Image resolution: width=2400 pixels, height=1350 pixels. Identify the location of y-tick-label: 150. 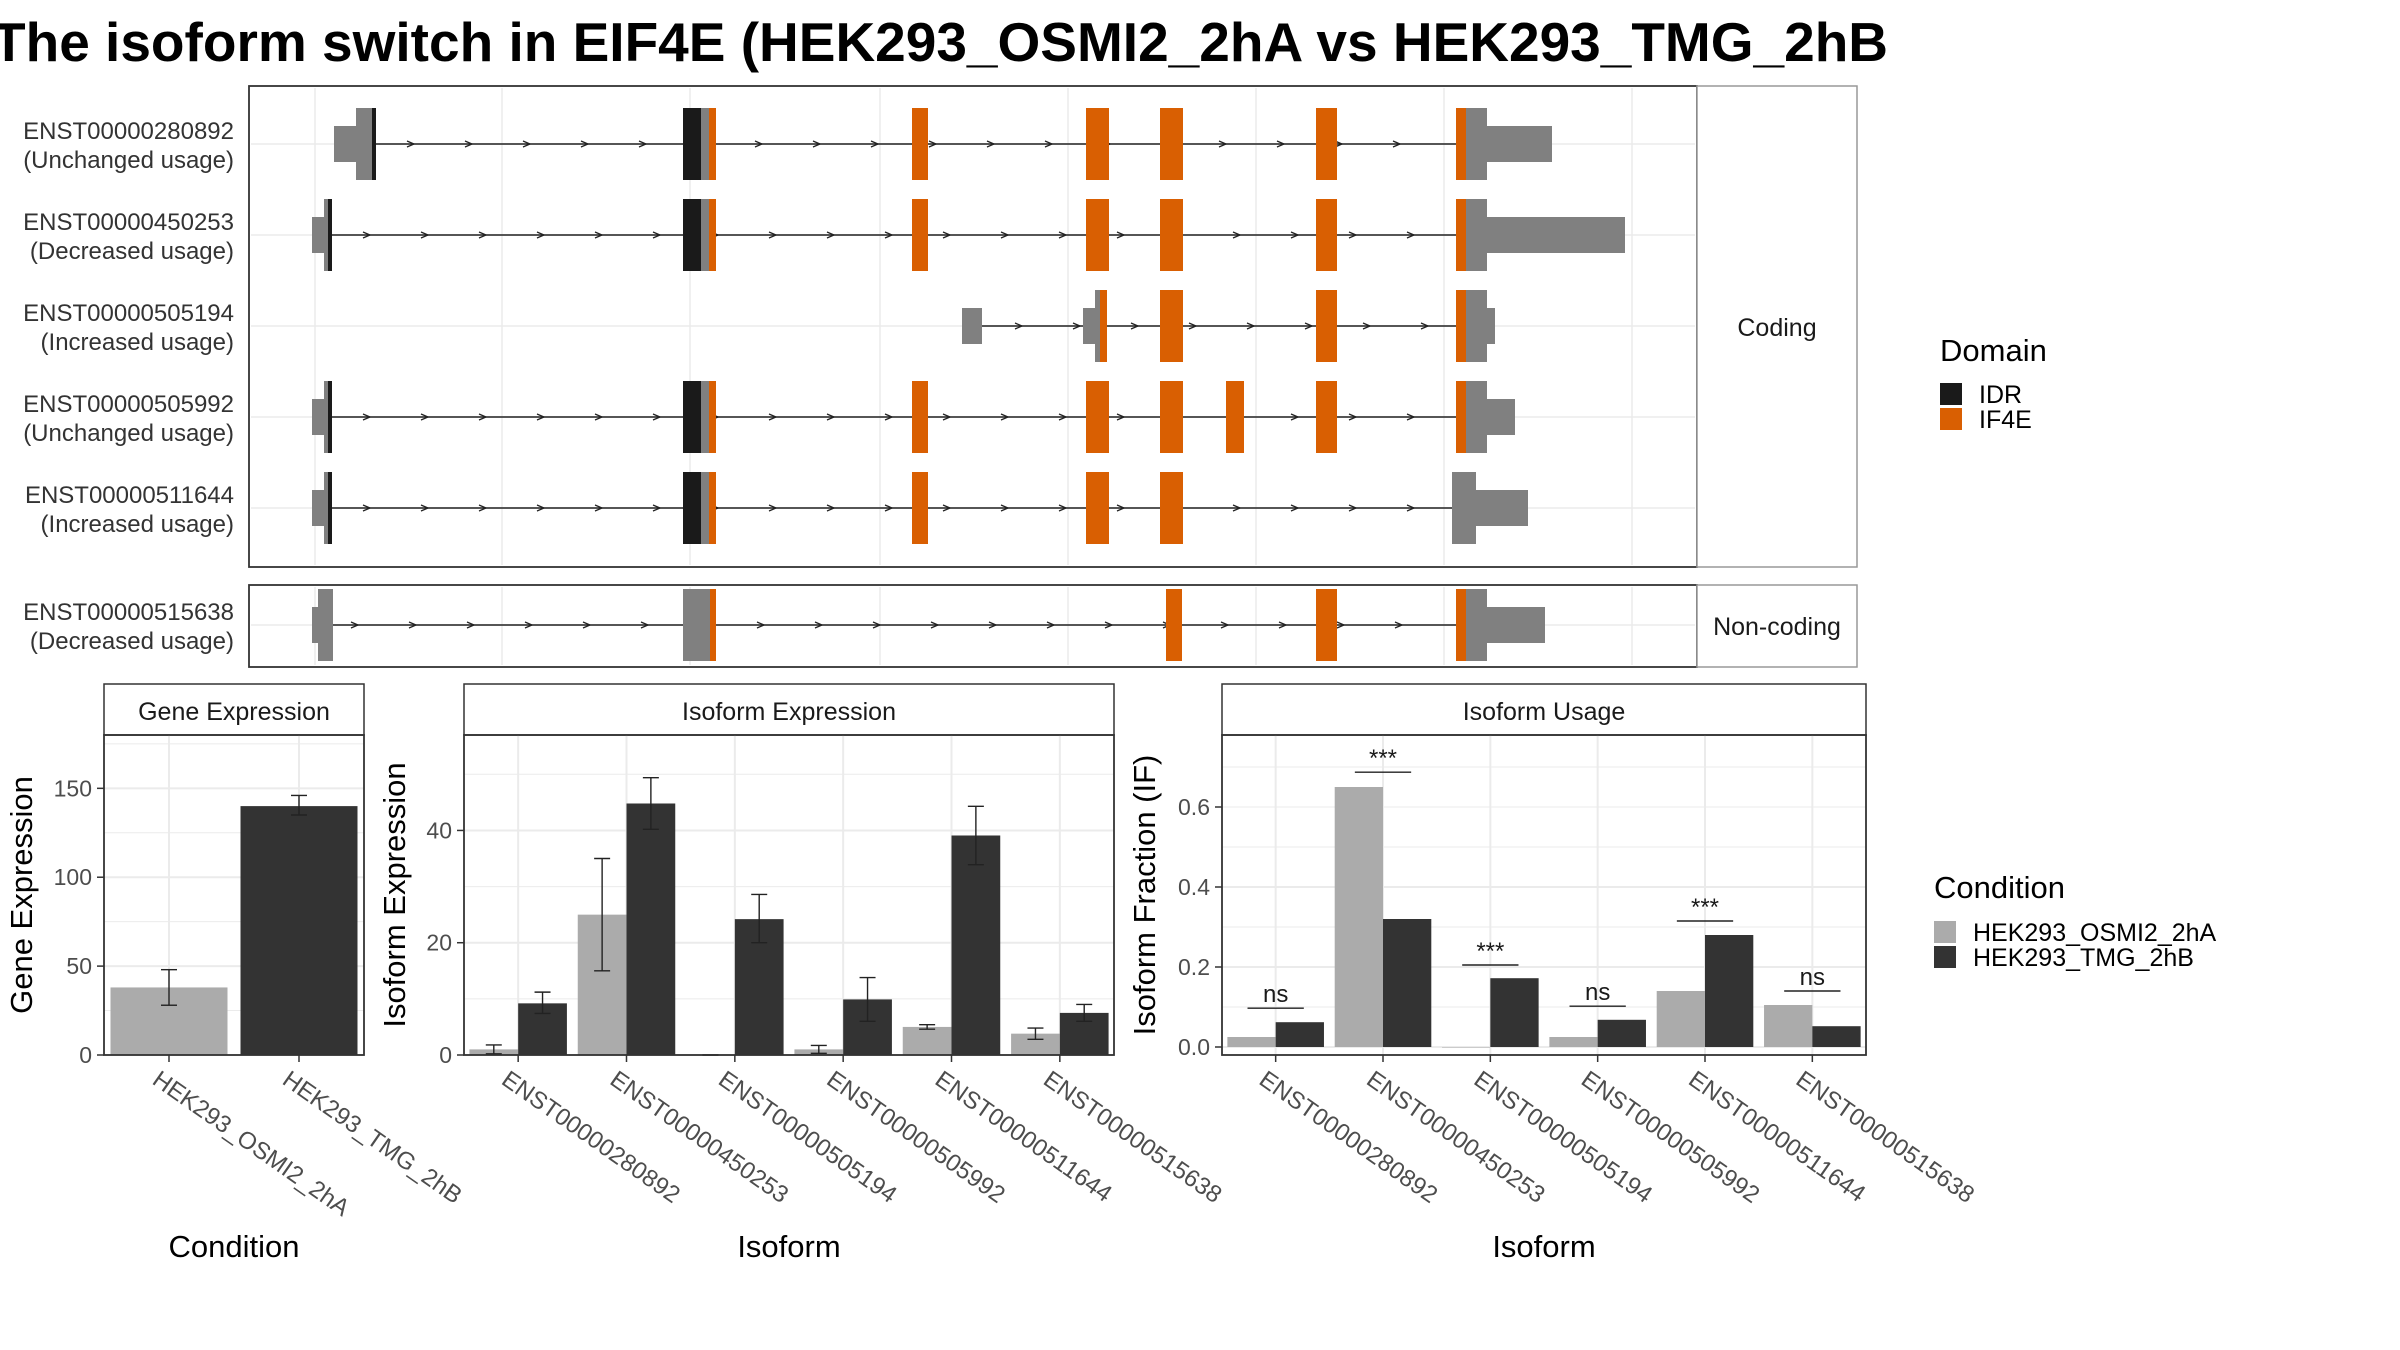
(73, 788).